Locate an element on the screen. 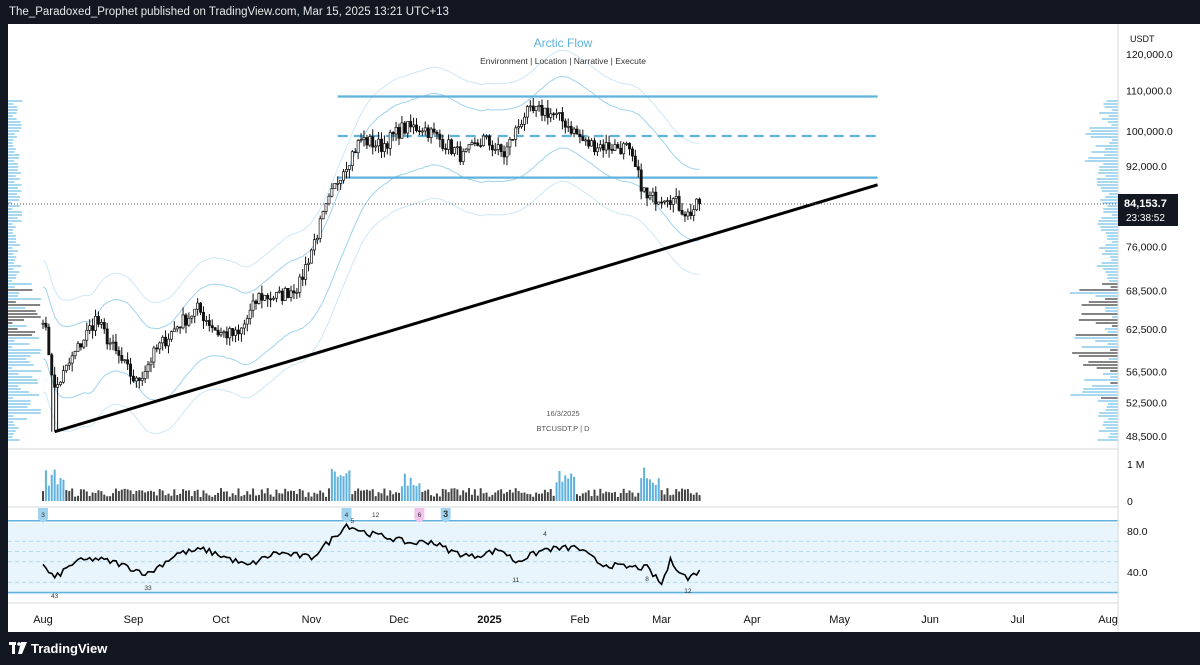 Image resolution: width=1200 pixels, height=665 pixels. time-tick-label: May is located at coordinates (839, 620).